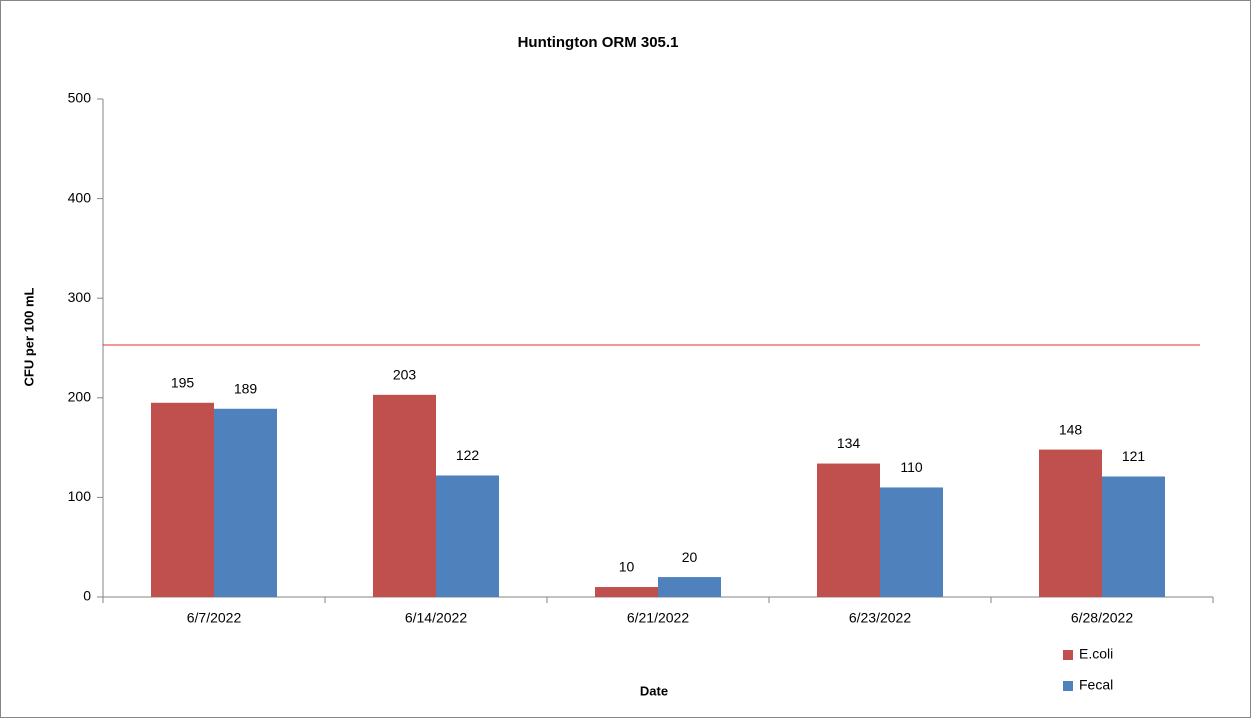 This screenshot has height=719, width=1252. Describe the element at coordinates (911, 467) in the screenshot. I see `data-label: 110` at that location.